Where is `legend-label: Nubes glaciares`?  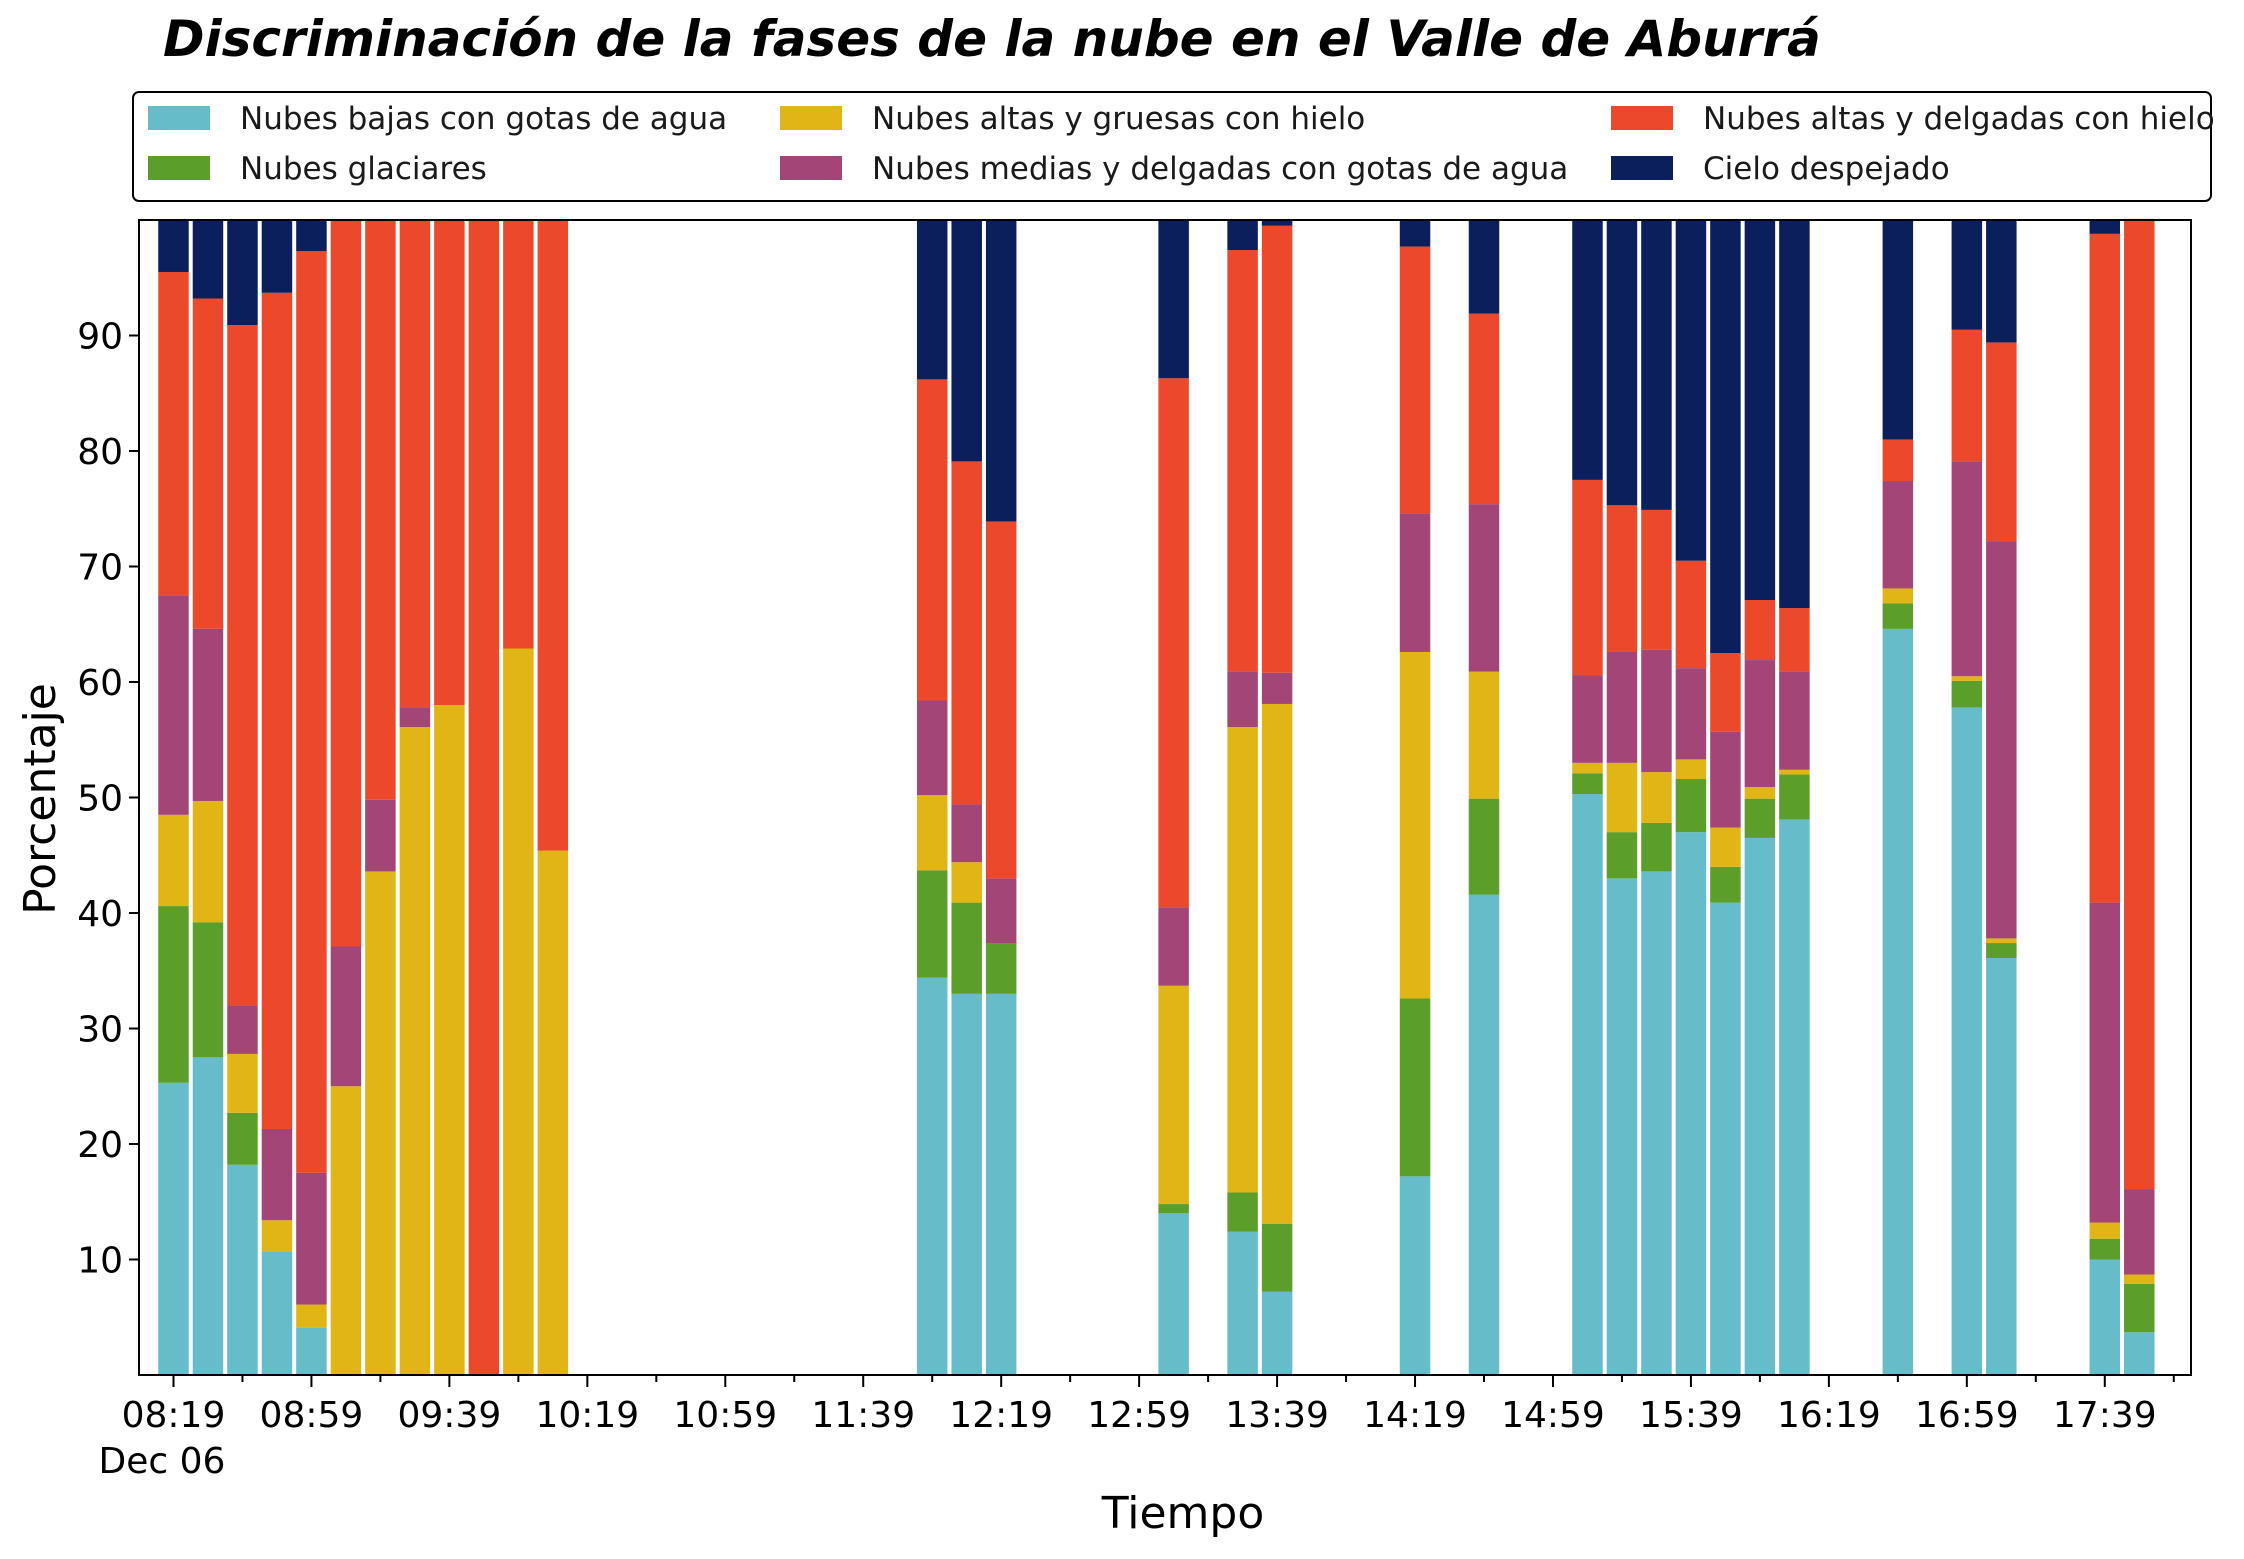
legend-label: Nubes glaciares is located at coordinates (363, 169).